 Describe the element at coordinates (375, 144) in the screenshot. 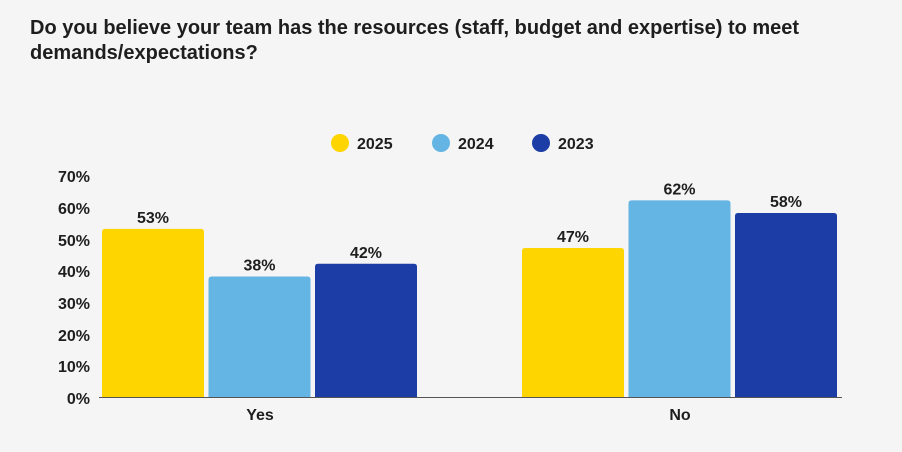

I see `legend-label-2025: 2025` at that location.